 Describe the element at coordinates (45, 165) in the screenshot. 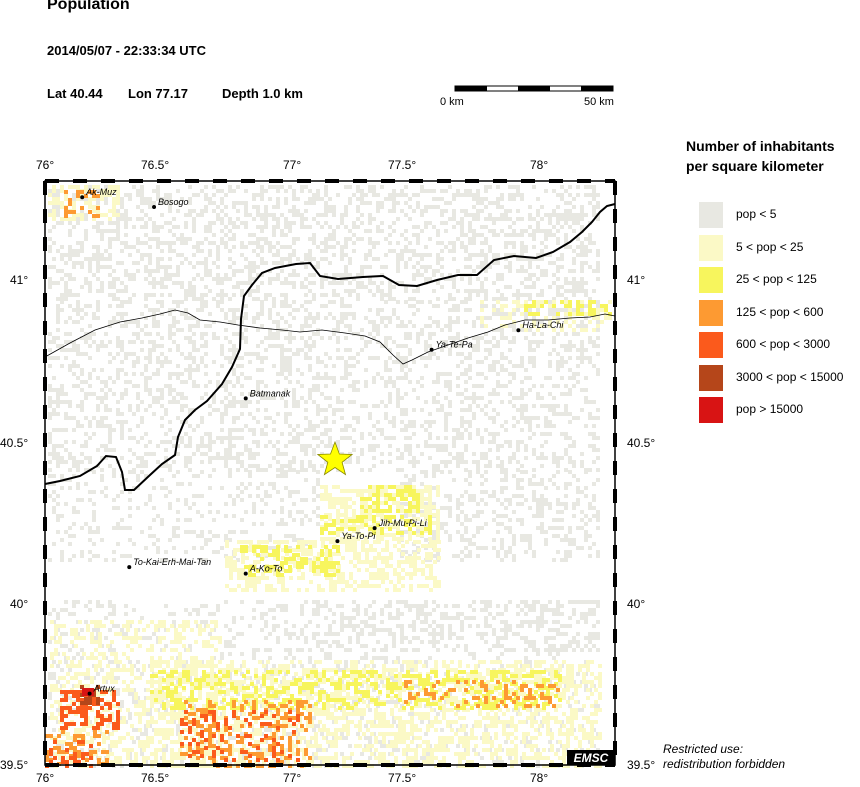

I see `lon-tick-top: 76°` at that location.